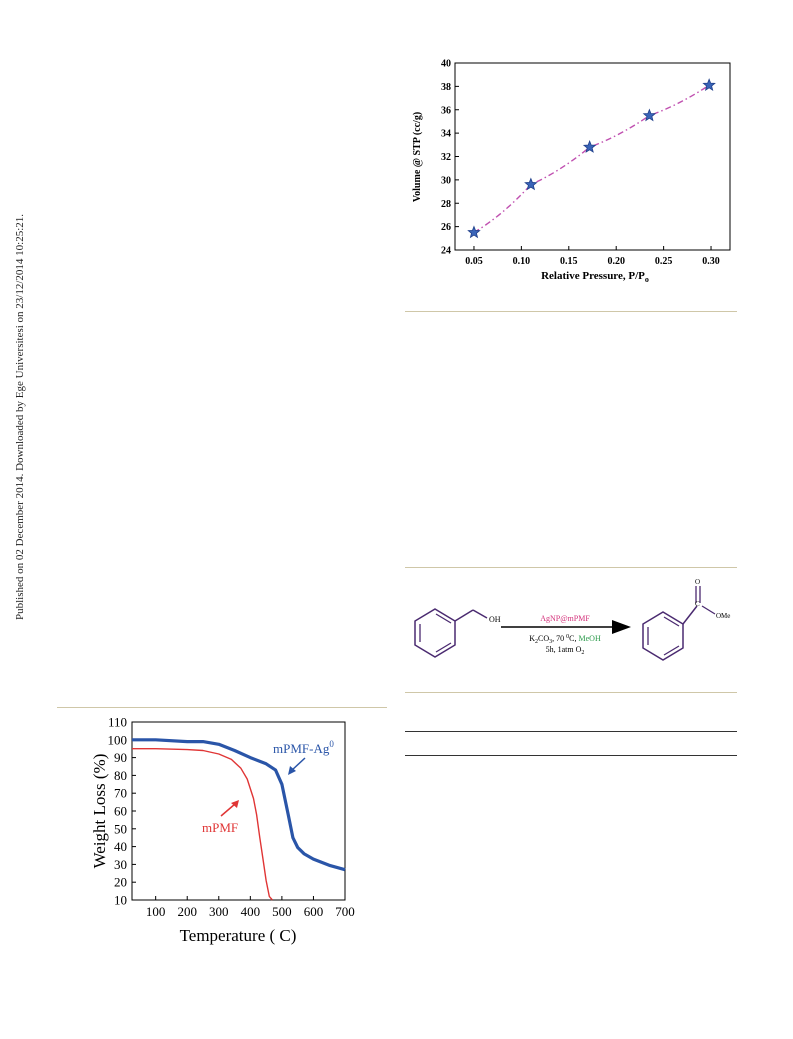  Describe the element at coordinates (697, 582) in the screenshot. I see `carbonyl-oxygen-label: O` at that location.